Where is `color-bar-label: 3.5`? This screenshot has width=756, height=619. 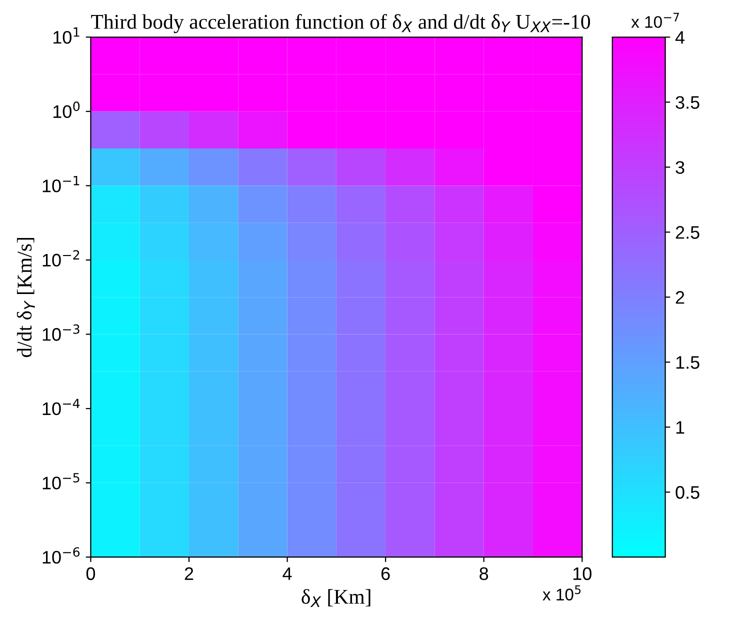
color-bar-label: 3.5 is located at coordinates (688, 102).